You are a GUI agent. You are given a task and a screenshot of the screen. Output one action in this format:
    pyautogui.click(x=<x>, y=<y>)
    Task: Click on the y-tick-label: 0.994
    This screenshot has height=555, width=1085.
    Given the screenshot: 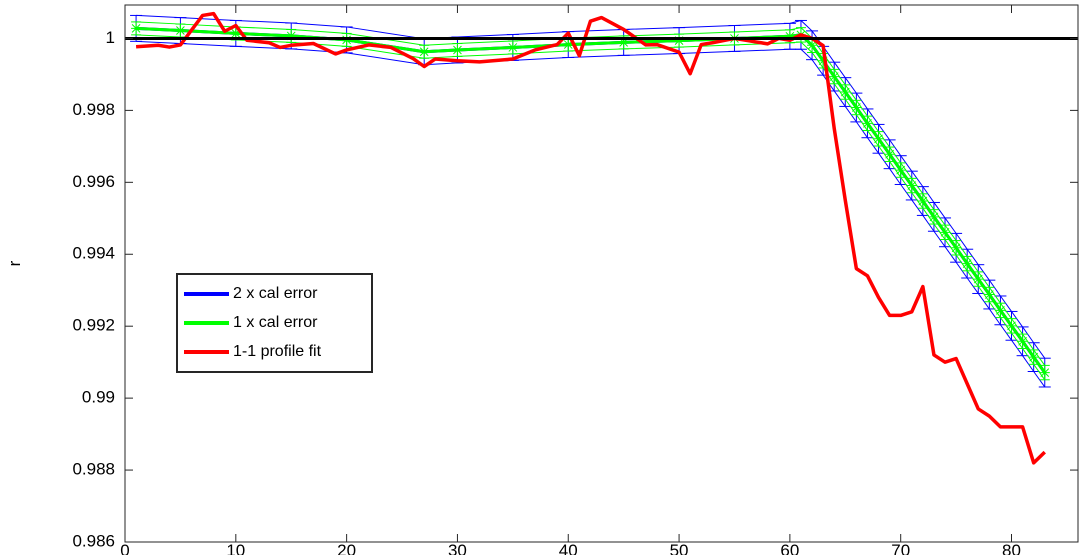 What is the action you would take?
    pyautogui.click(x=93, y=253)
    